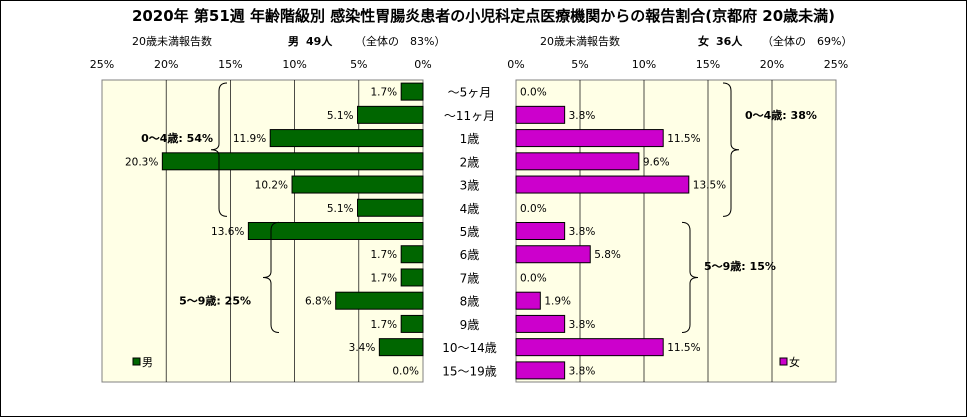  I want to click on male-data-label: 0.0%, so click(405, 371).